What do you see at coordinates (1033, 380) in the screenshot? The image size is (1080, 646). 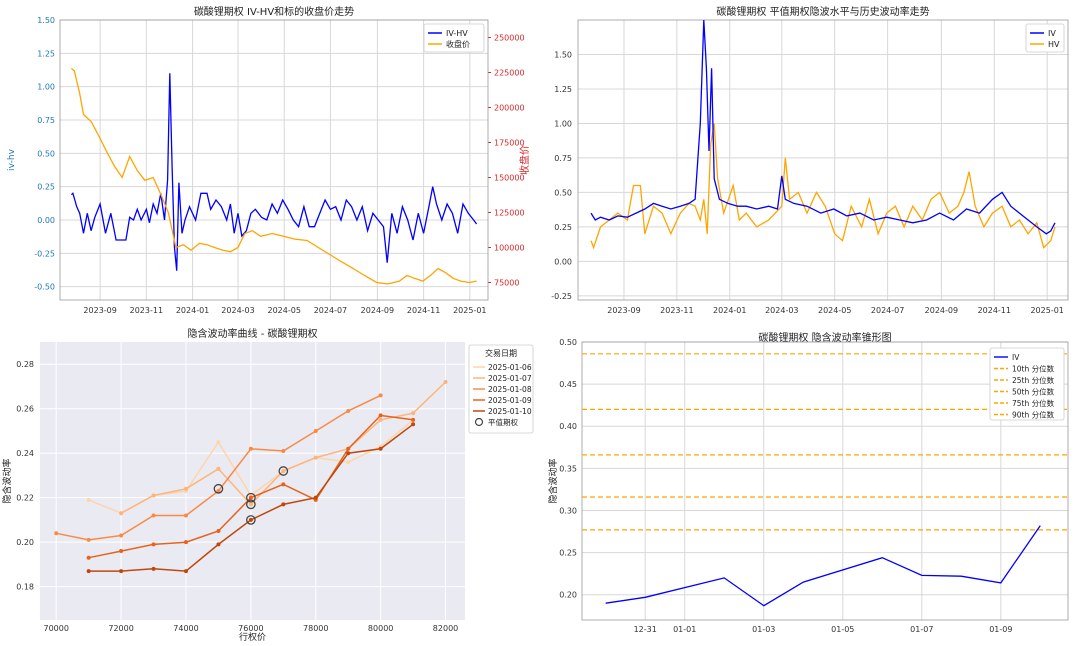 I see `chart4-legend-label: 25th 分位数` at bounding box center [1033, 380].